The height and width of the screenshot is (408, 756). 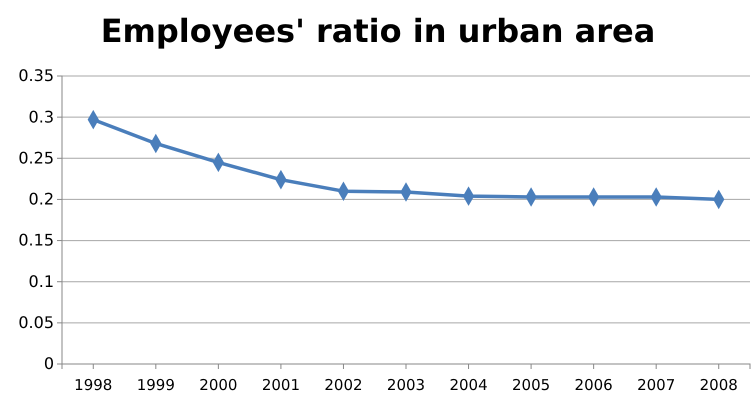 What do you see at coordinates (378, 31) in the screenshot?
I see `chart-title: Employees' ratio in urban area` at bounding box center [378, 31].